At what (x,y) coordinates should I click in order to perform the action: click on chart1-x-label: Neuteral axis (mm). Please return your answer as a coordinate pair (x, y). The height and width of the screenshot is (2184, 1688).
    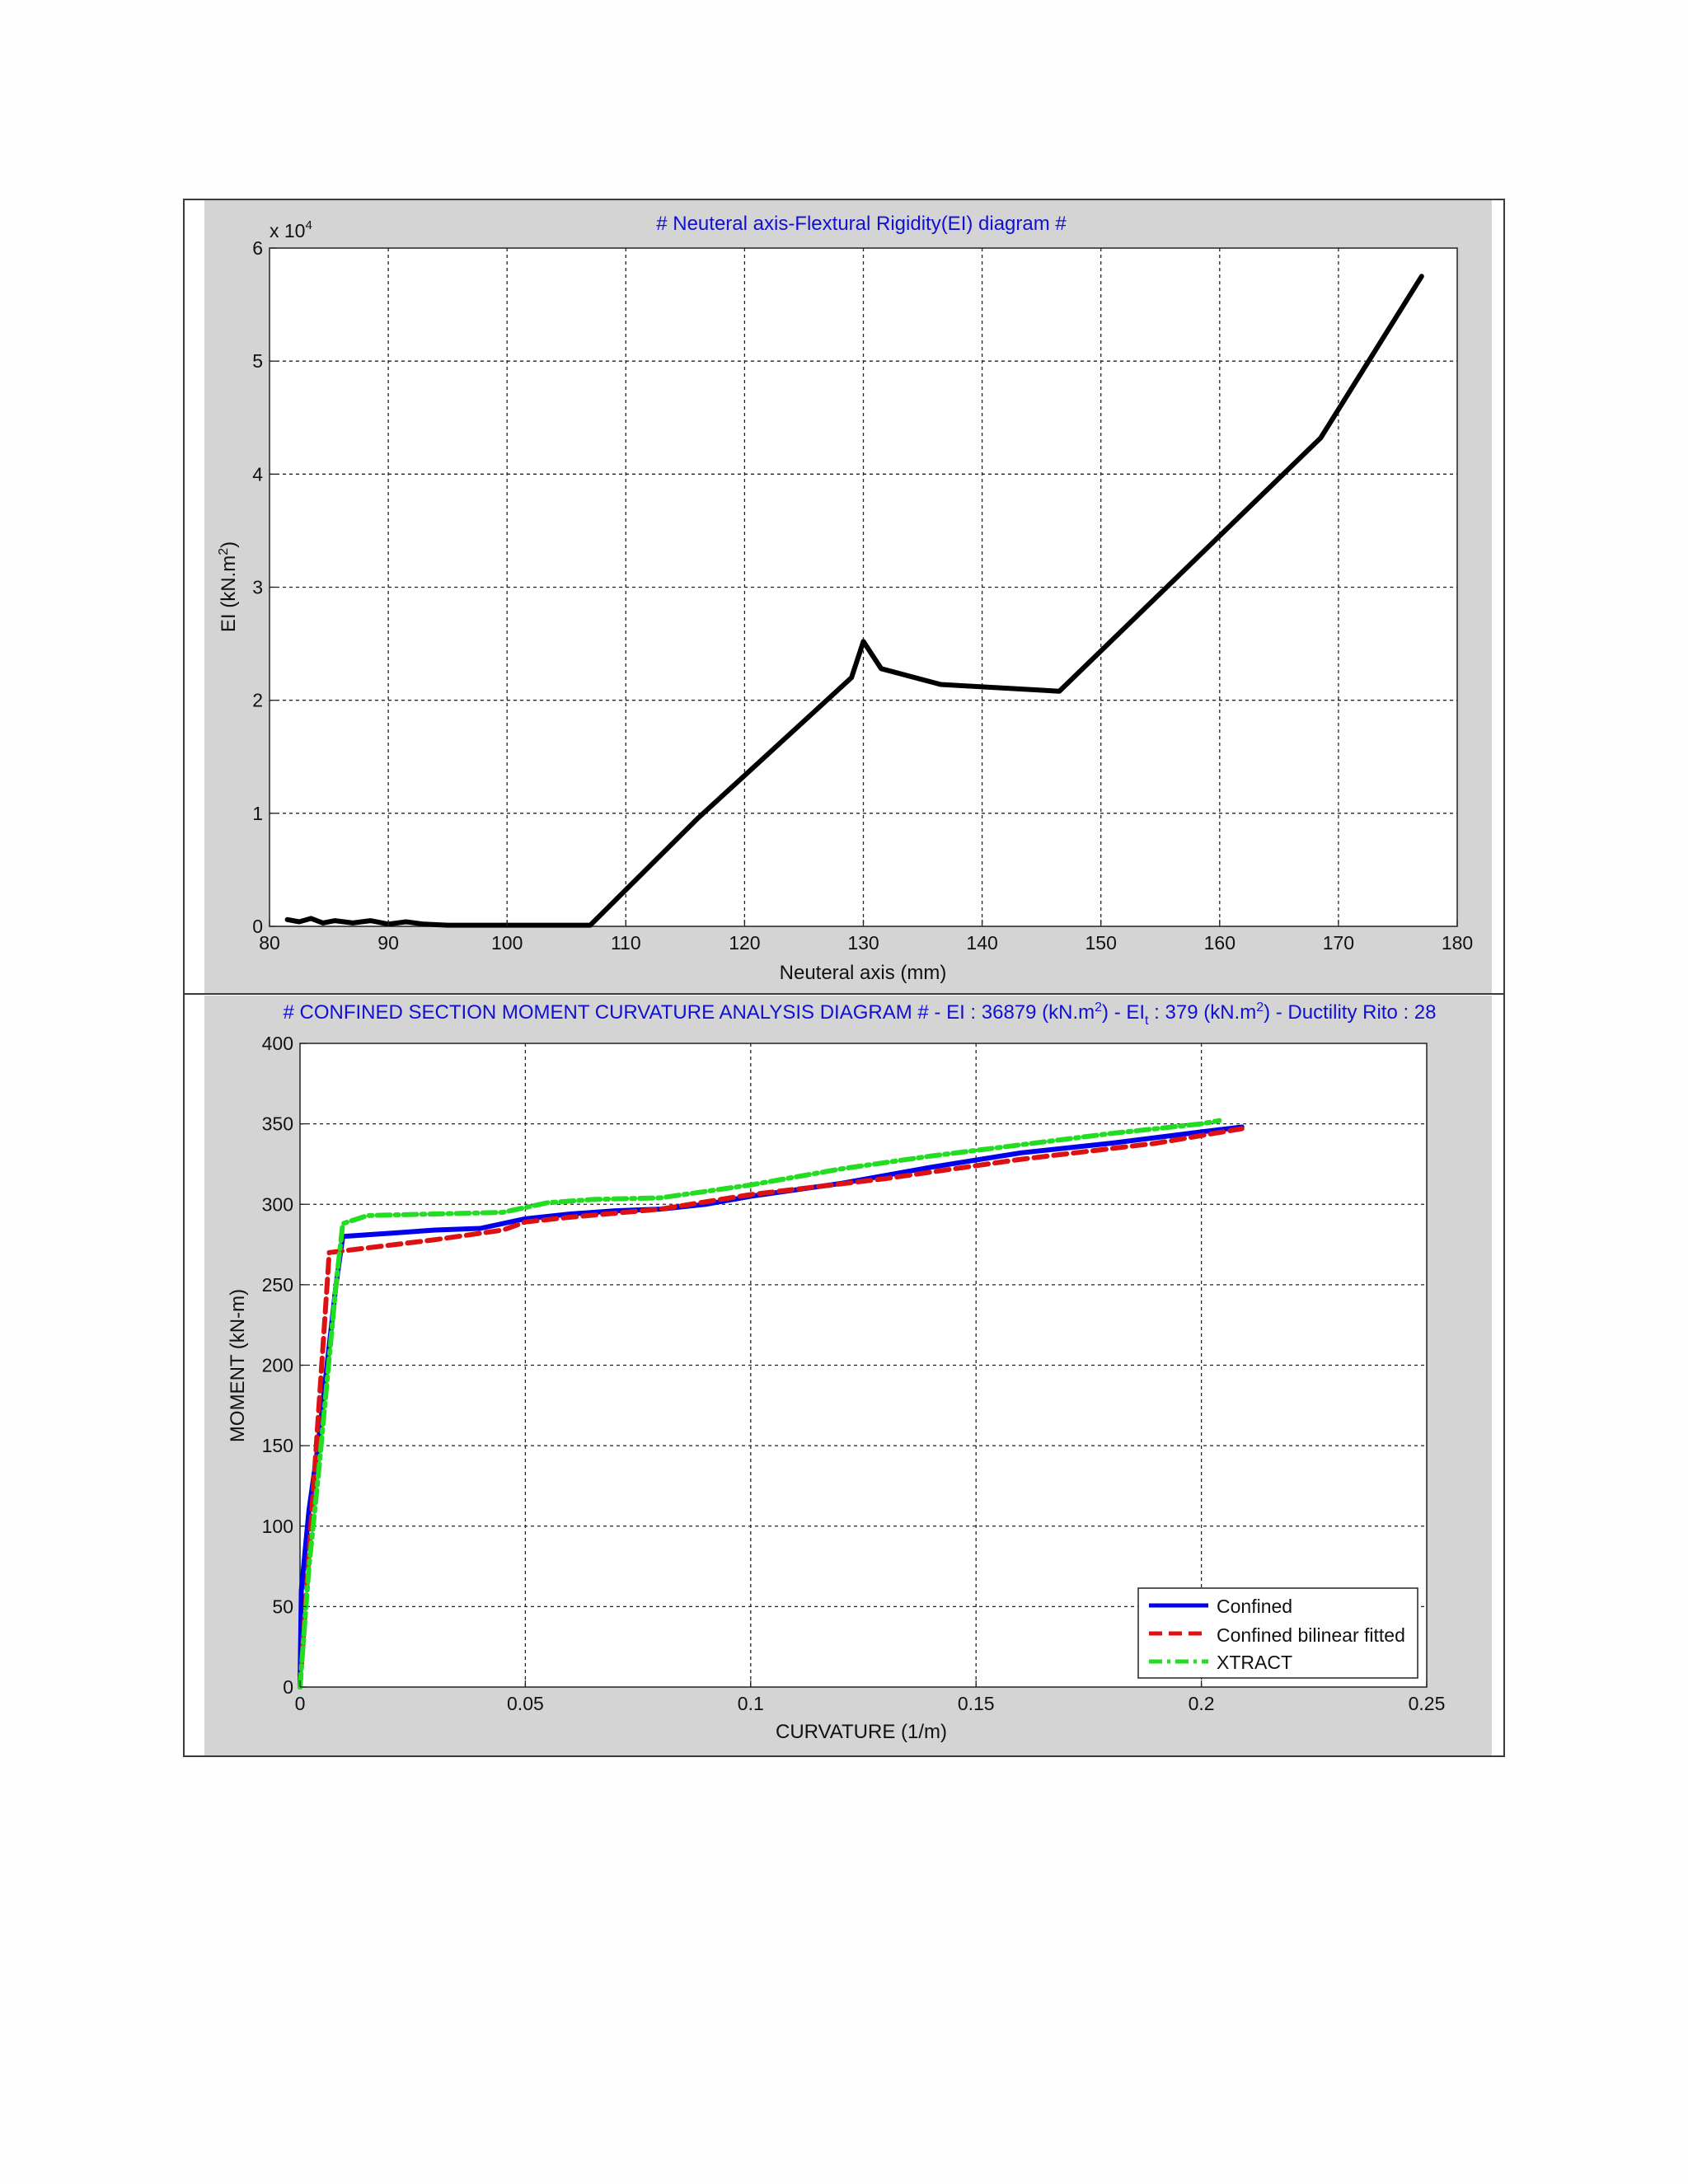
    Looking at the image, I should click on (864, 973).